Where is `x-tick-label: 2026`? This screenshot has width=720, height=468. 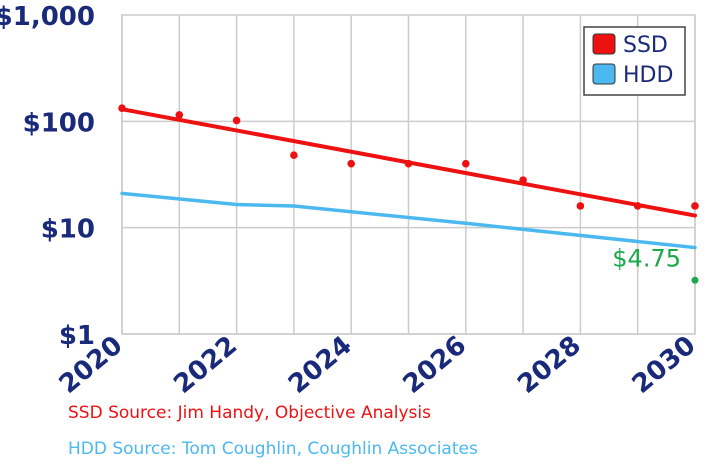 x-tick-label: 2026 is located at coordinates (435, 365).